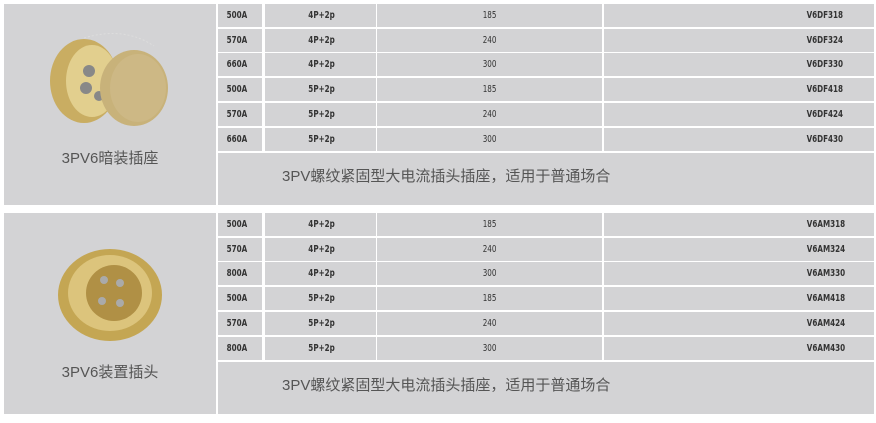 The image size is (876, 423). What do you see at coordinates (825, 15) in the screenshot?
I see `cell-text: V6DF318` at bounding box center [825, 15].